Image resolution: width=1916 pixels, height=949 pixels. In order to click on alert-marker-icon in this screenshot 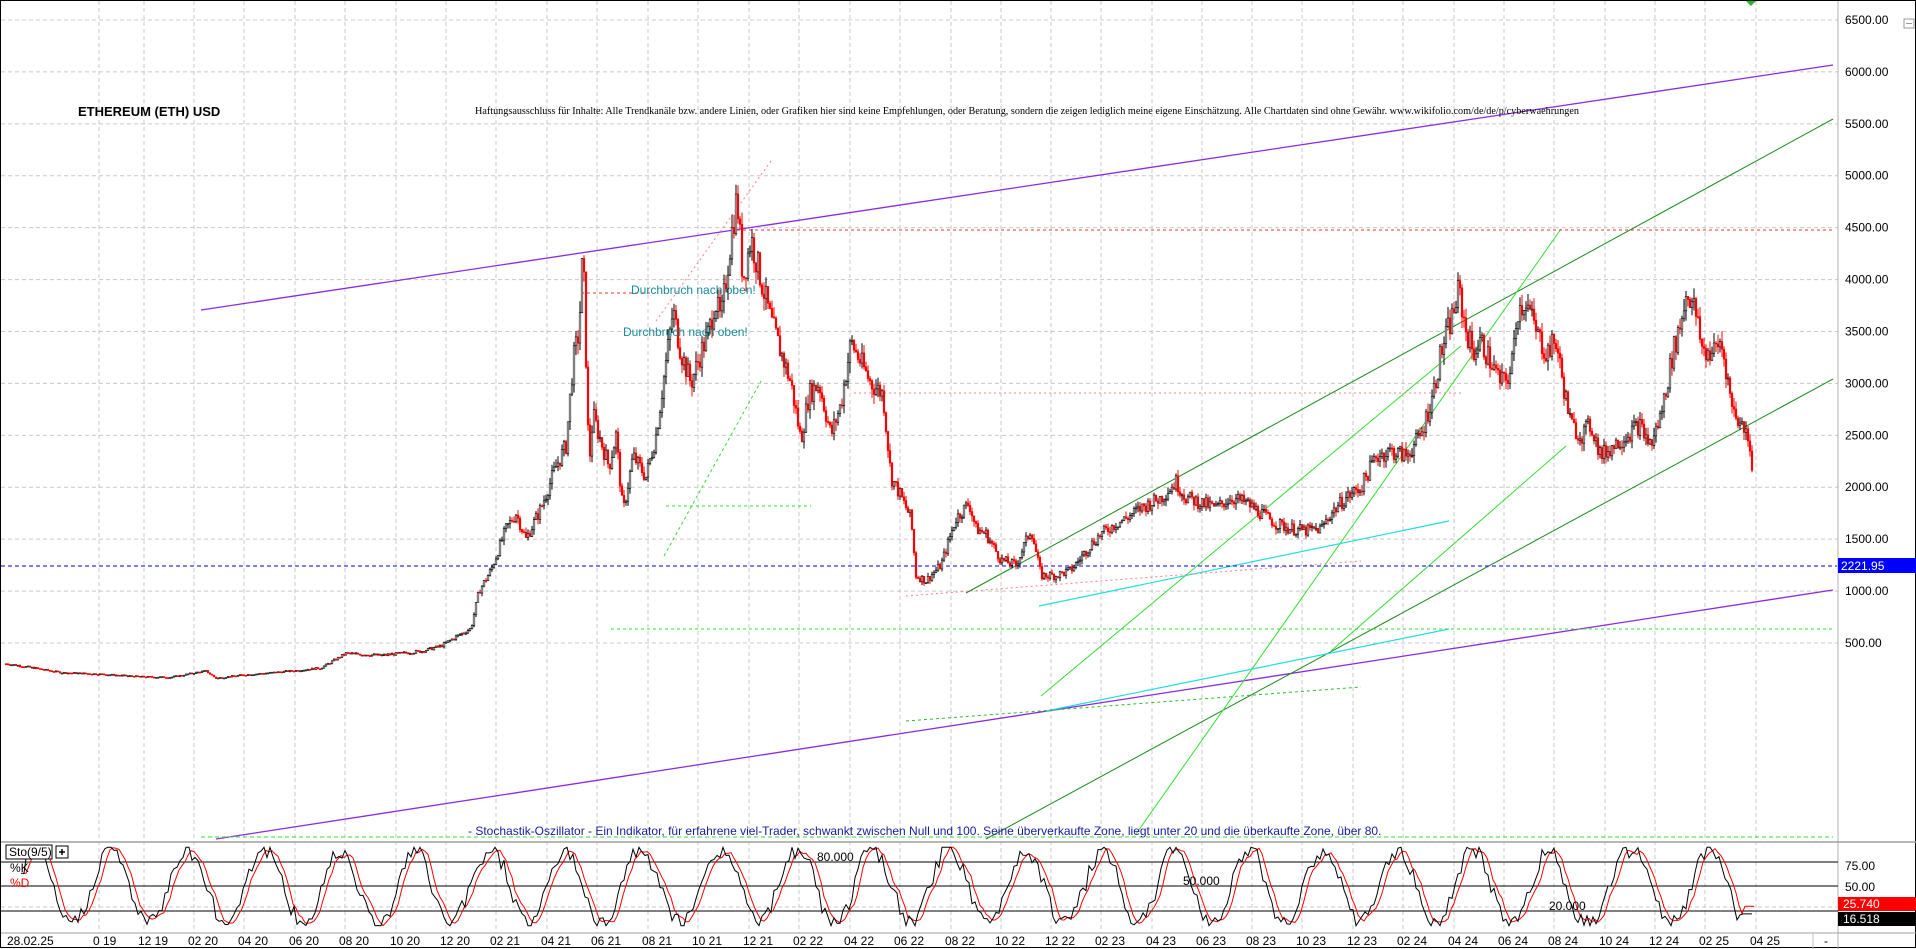, I will do `click(1751, 3)`.